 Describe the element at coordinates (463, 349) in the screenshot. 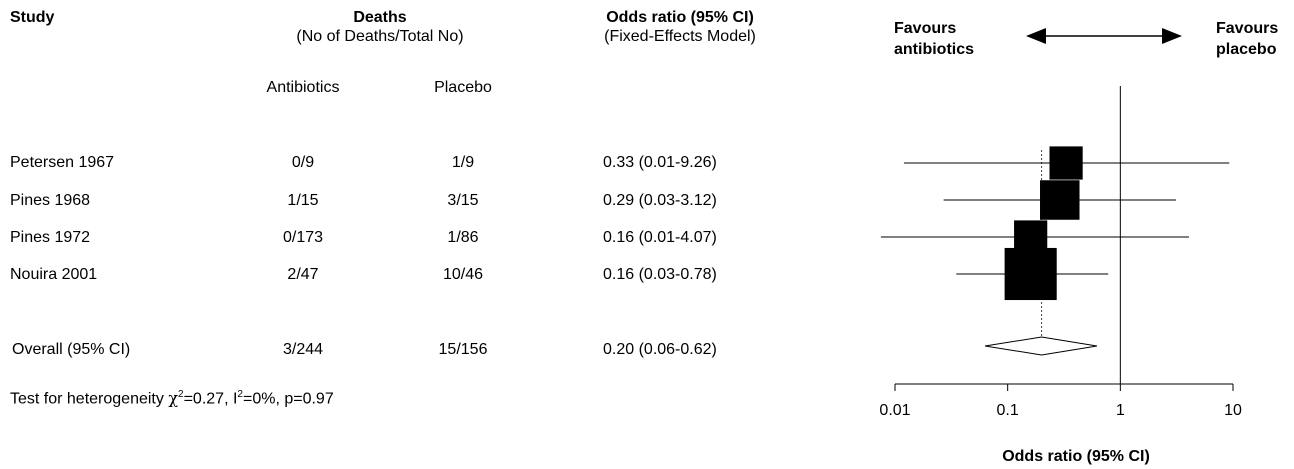

I see `overall-placebo: 15/156` at that location.